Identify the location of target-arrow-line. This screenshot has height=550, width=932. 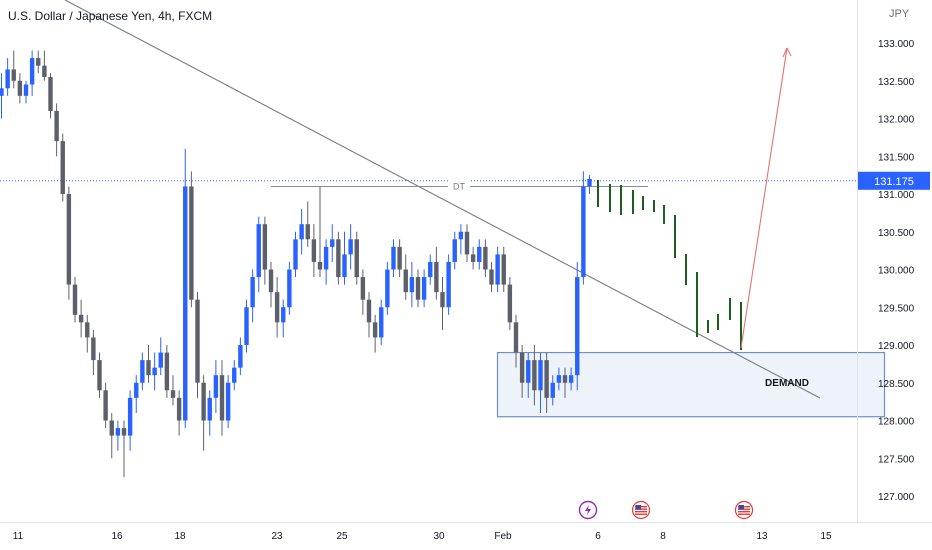
(764, 198).